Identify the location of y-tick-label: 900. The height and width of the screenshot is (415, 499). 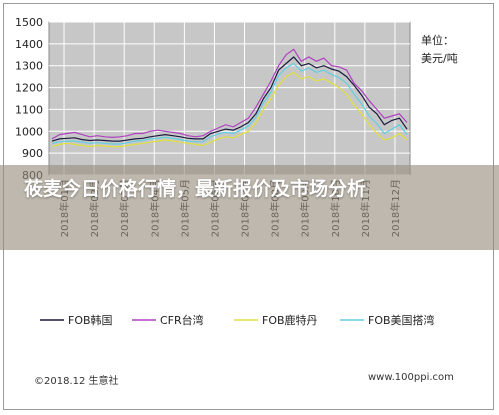
(32, 153).